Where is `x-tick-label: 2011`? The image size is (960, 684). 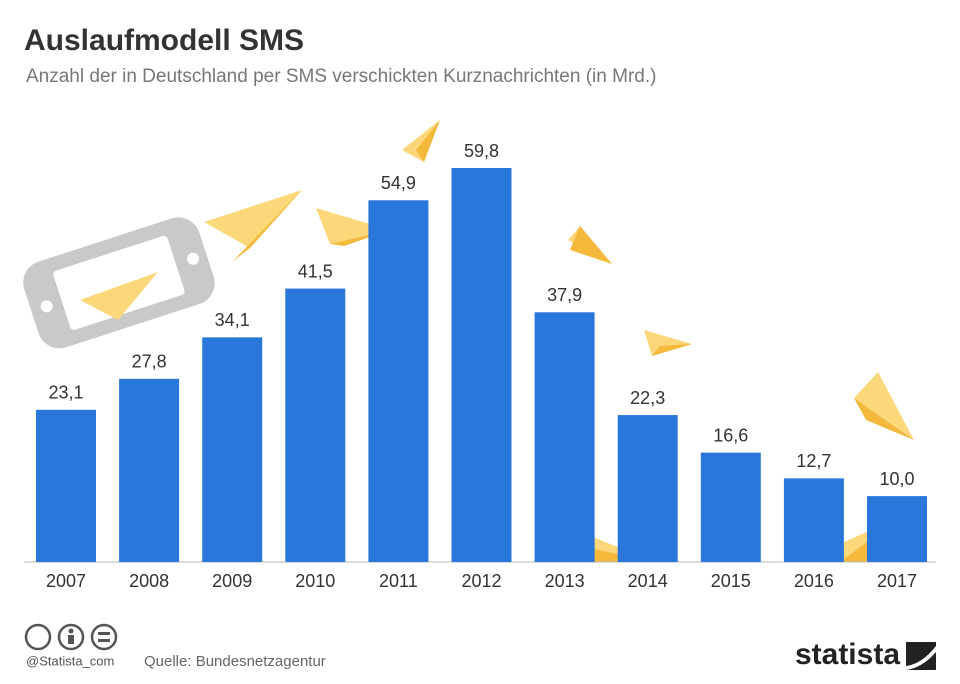
x-tick-label: 2011 is located at coordinates (398, 581).